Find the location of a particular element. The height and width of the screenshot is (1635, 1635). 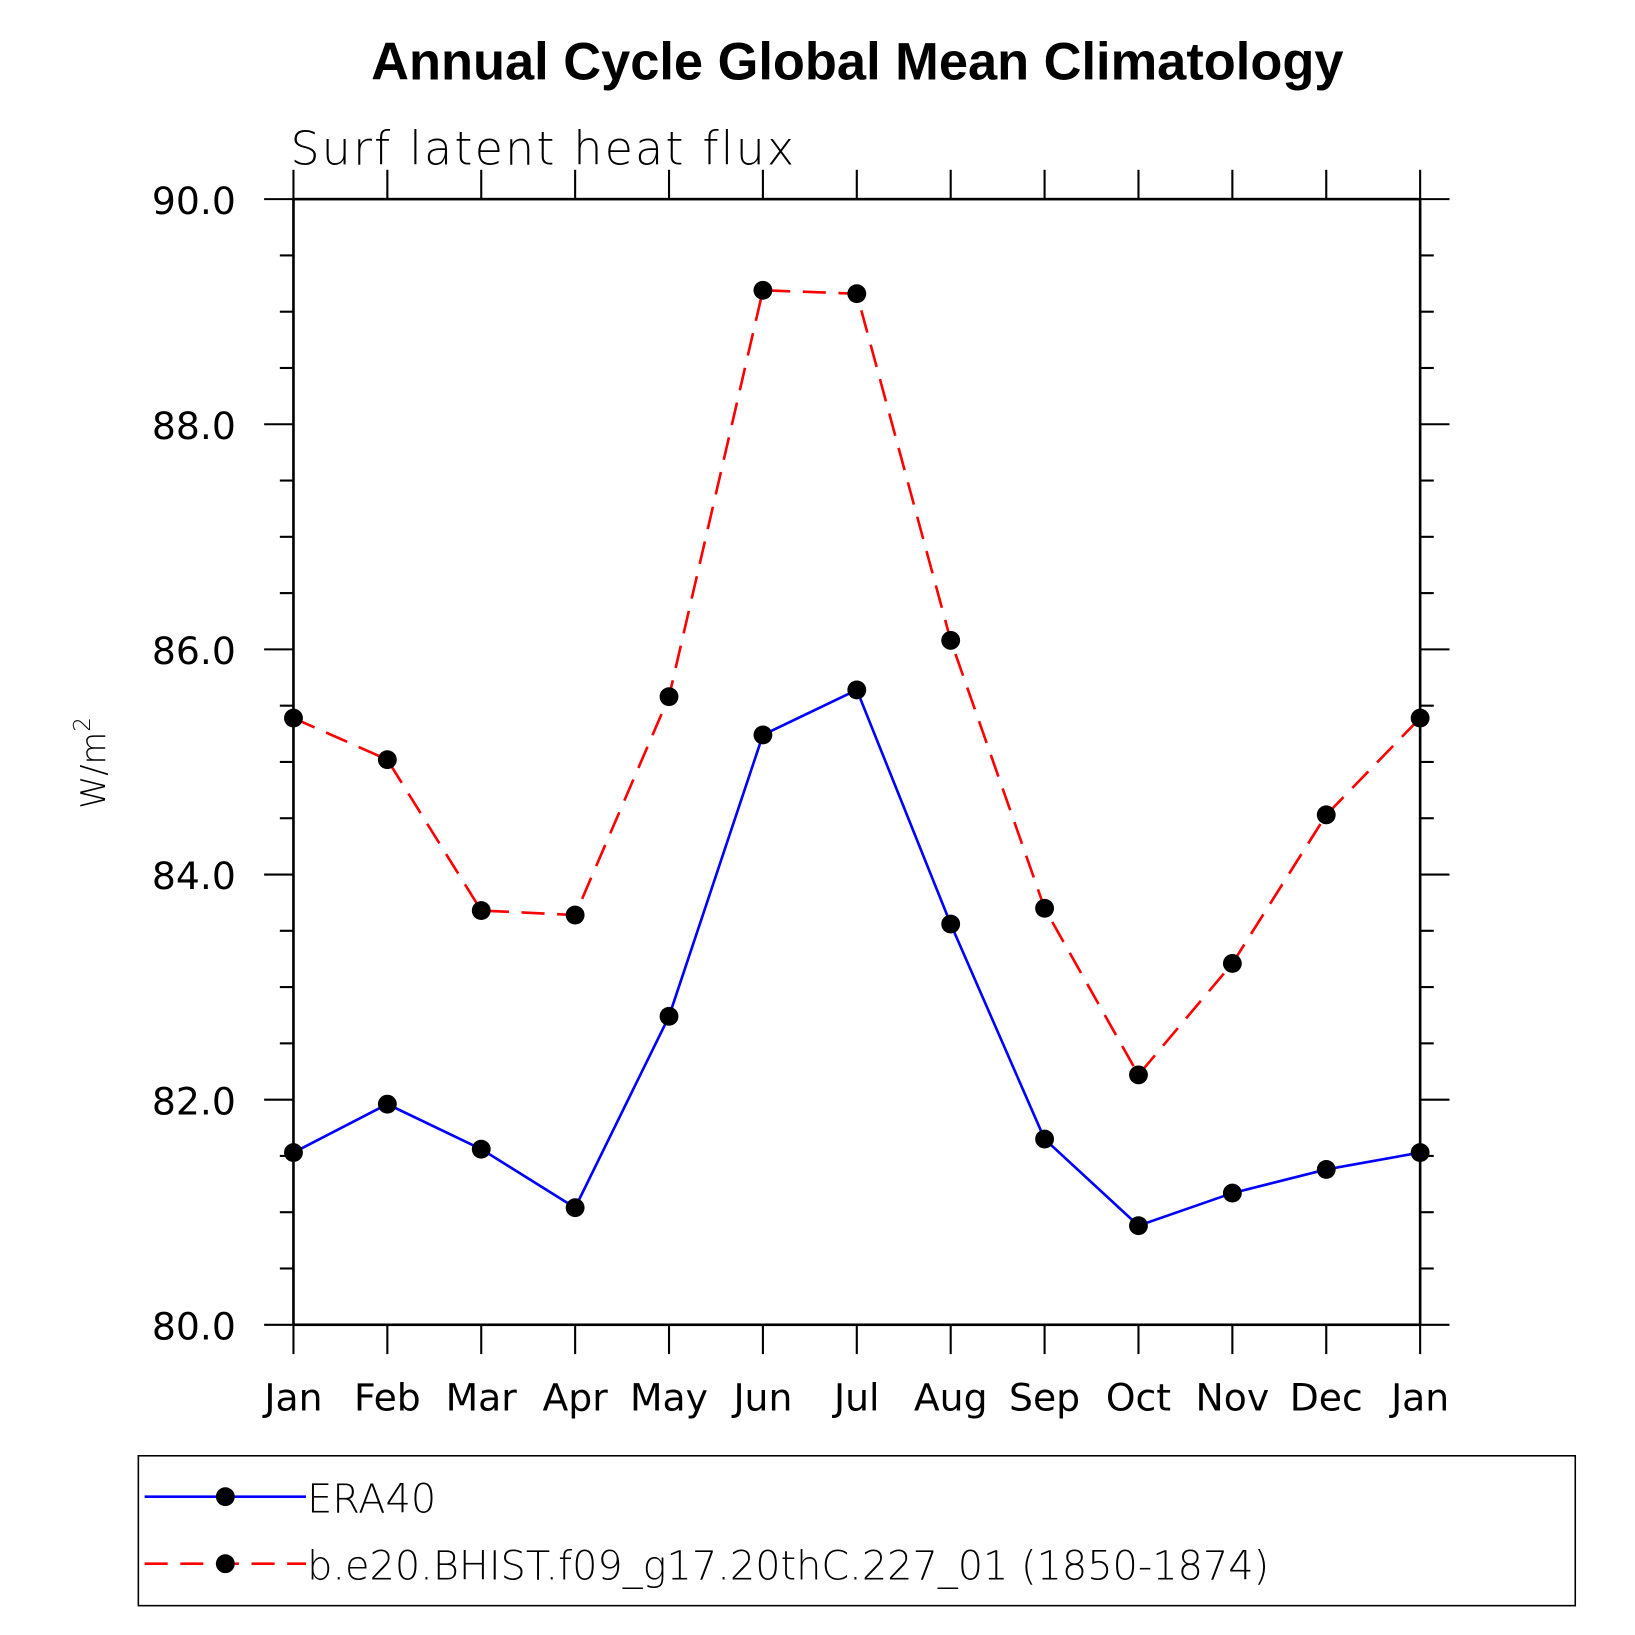

x-tick-label: Oct is located at coordinates (1138, 1398).